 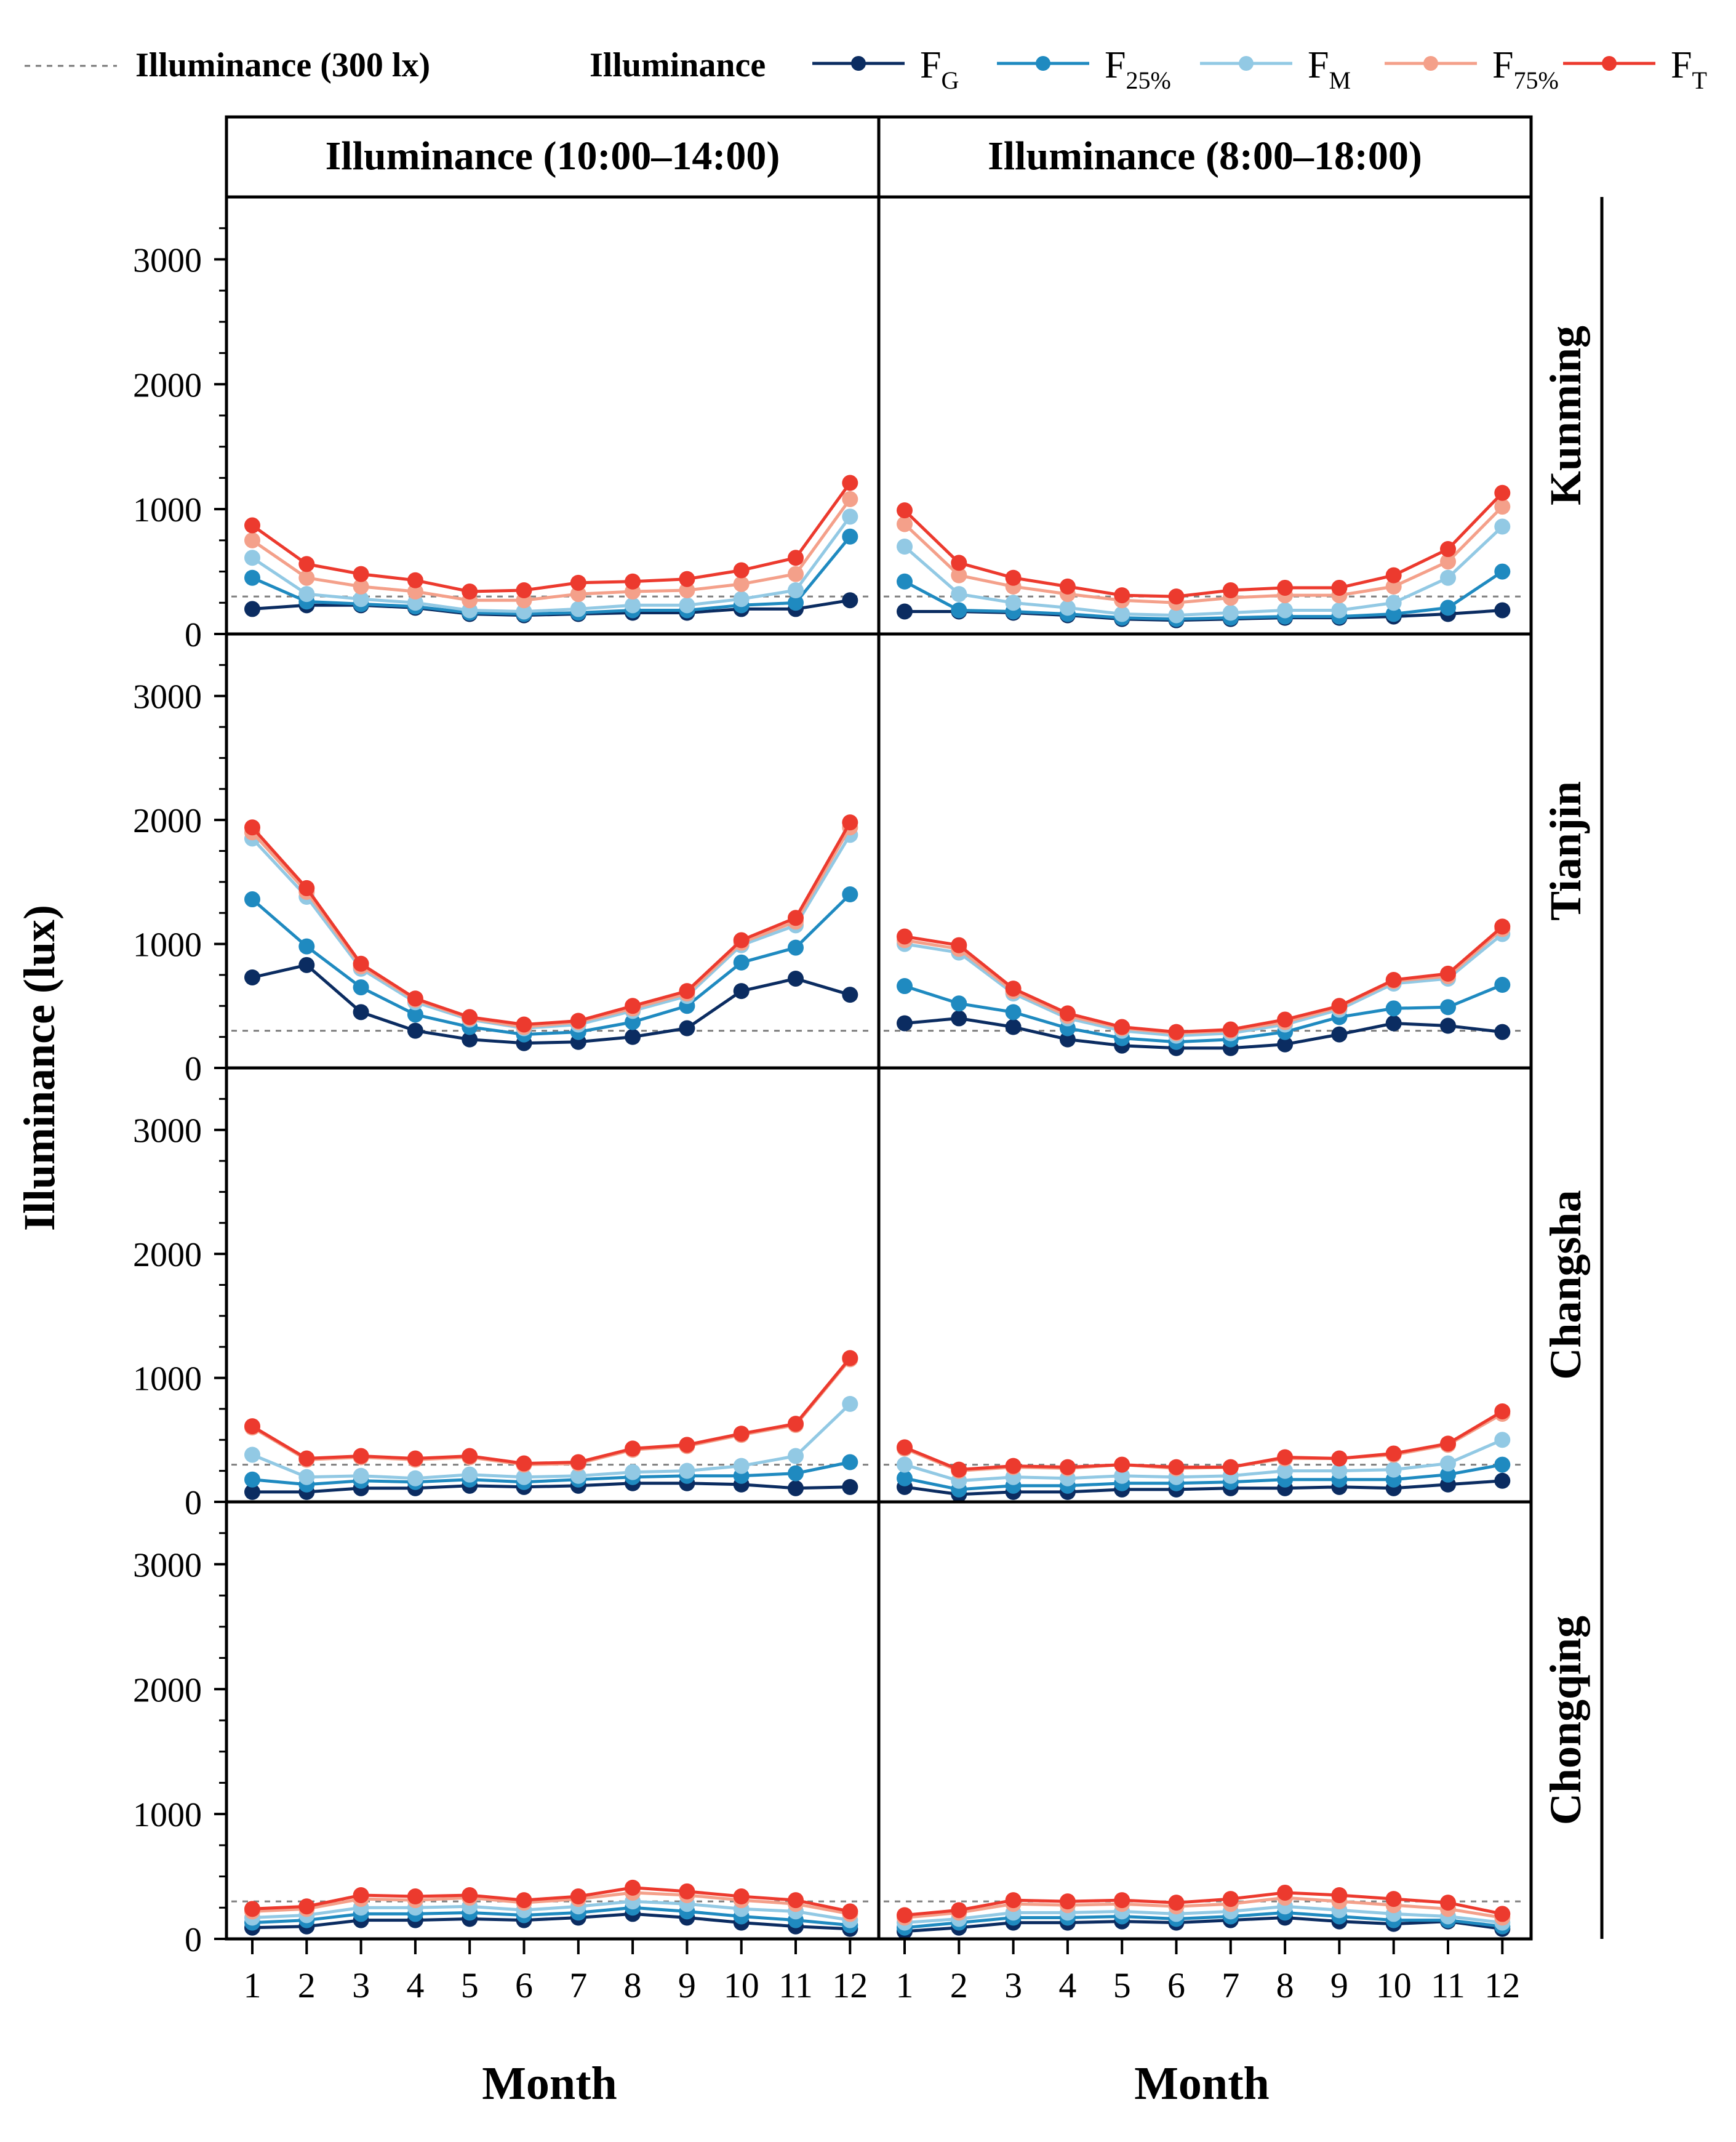 What do you see at coordinates (1122, 1985) in the screenshot?
I see `x-tick-label: 5` at bounding box center [1122, 1985].